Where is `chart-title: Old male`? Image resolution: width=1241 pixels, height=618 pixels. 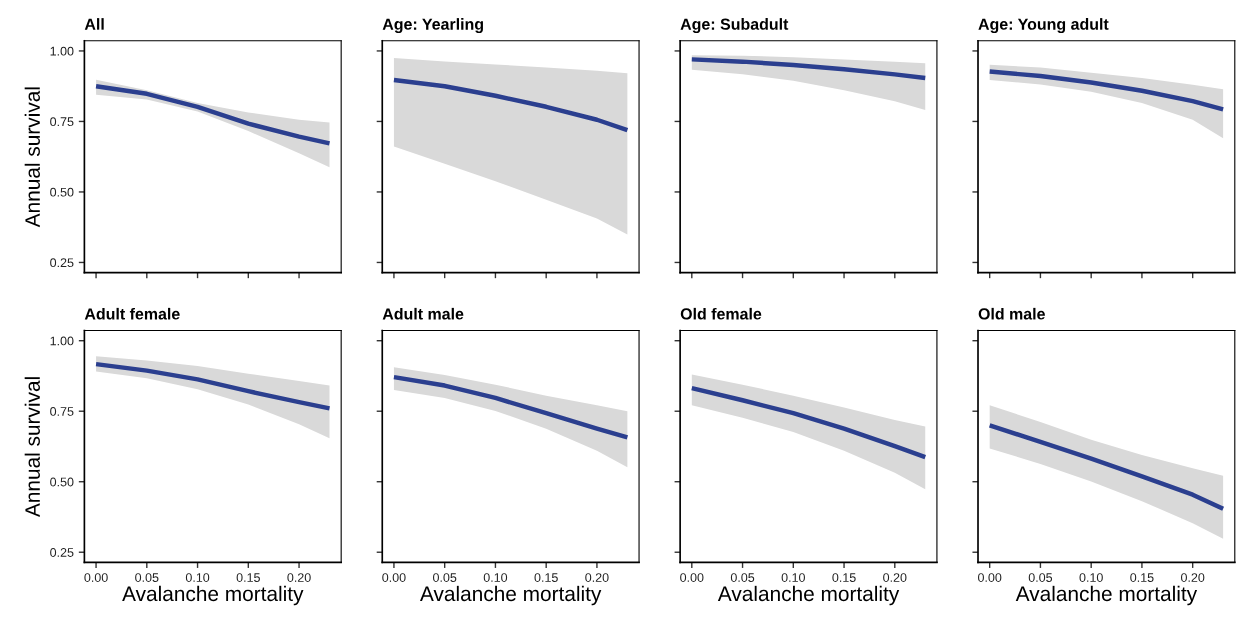 chart-title: Old male is located at coordinates (1011, 313).